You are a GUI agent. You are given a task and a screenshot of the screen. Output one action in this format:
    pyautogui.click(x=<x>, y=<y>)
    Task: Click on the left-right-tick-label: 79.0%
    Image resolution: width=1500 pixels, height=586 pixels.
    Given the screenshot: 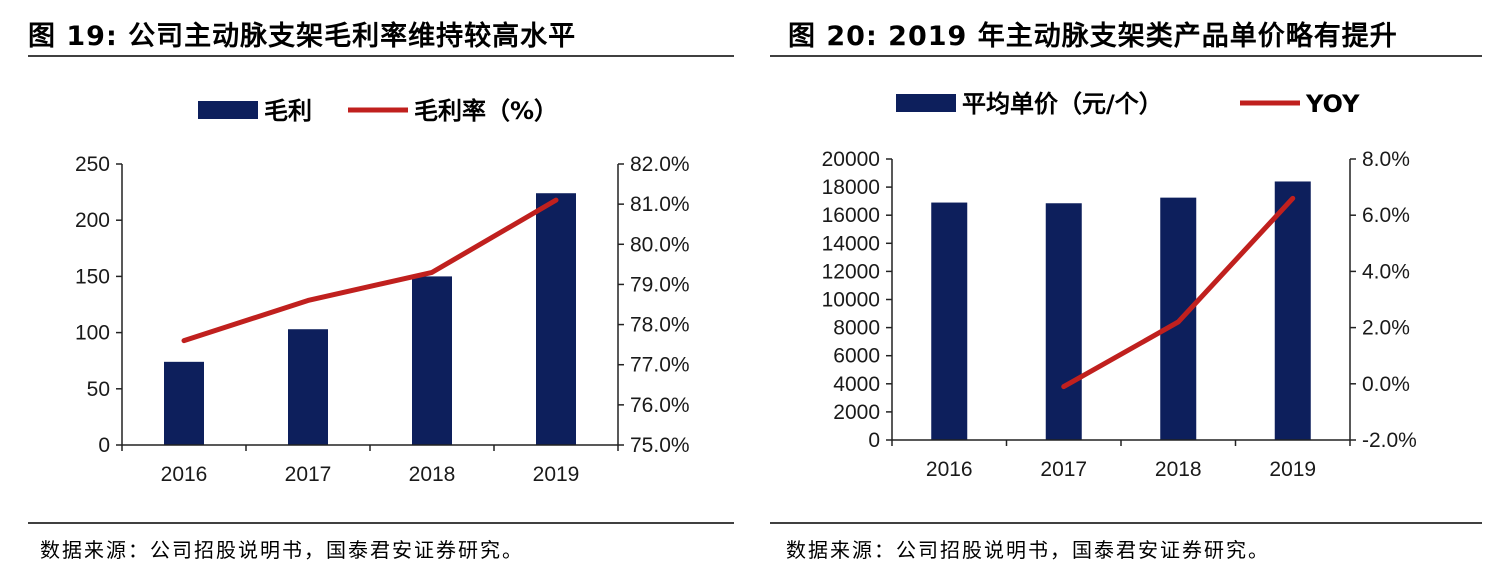 What is the action you would take?
    pyautogui.click(x=660, y=284)
    